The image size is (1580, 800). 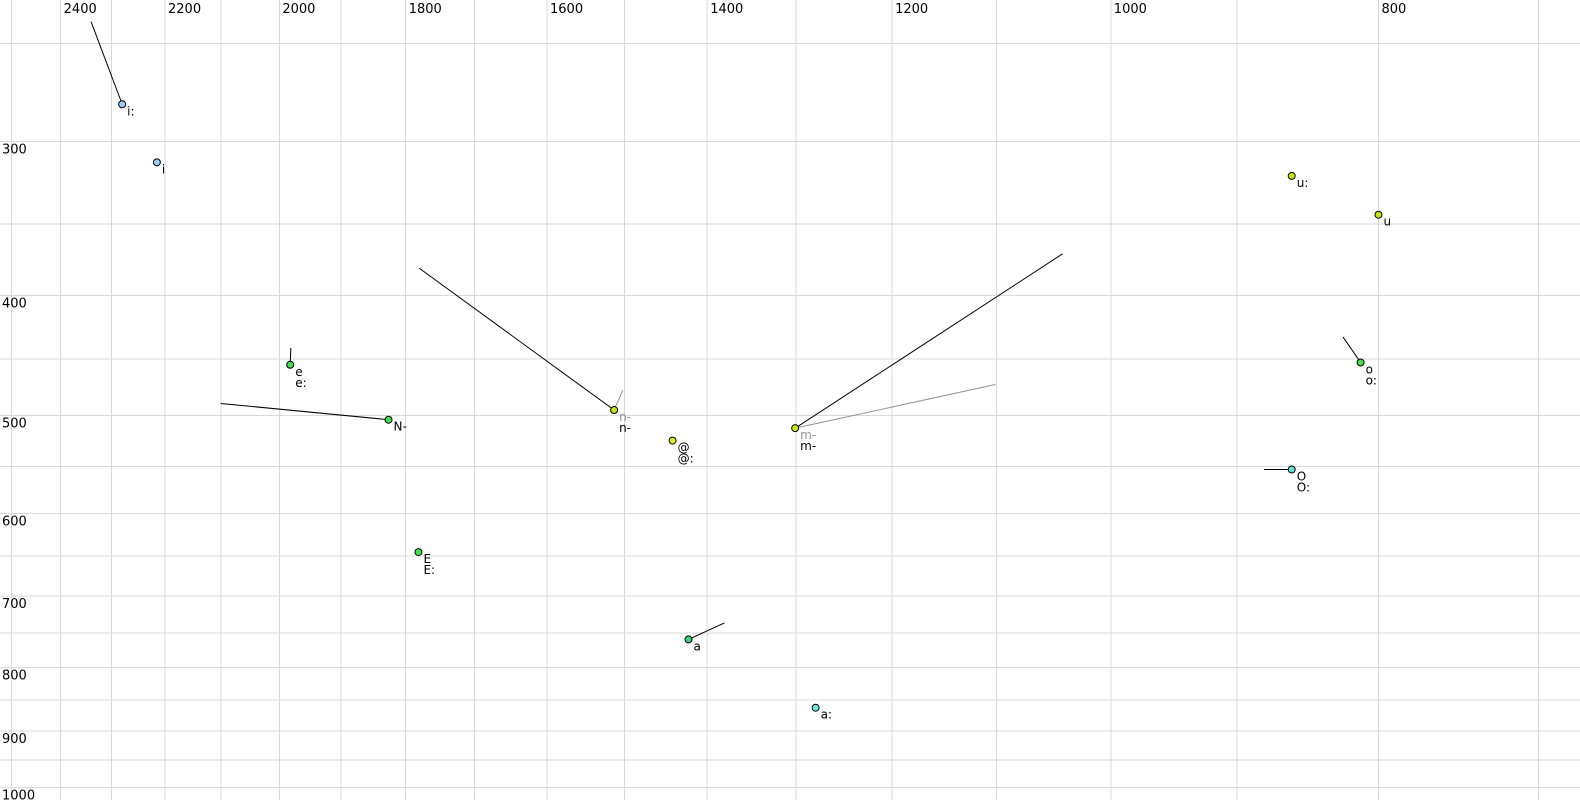 What do you see at coordinates (684, 448) in the screenshot?
I see `point-label-schwa: @` at bounding box center [684, 448].